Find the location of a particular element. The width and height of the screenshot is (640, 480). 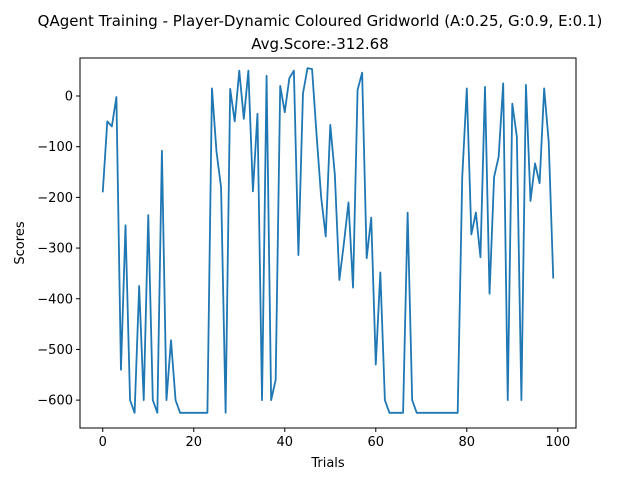

y-tick-label: −400 is located at coordinates (55, 299).